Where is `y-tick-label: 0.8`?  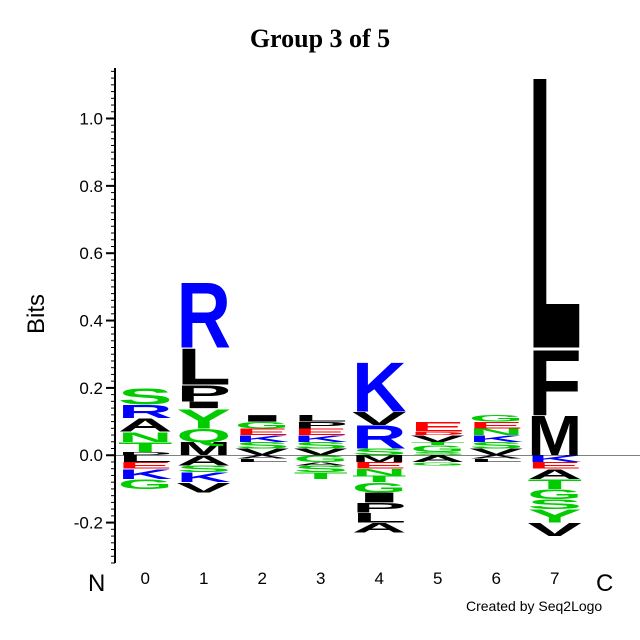
y-tick-label: 0.8 is located at coordinates (91, 186).